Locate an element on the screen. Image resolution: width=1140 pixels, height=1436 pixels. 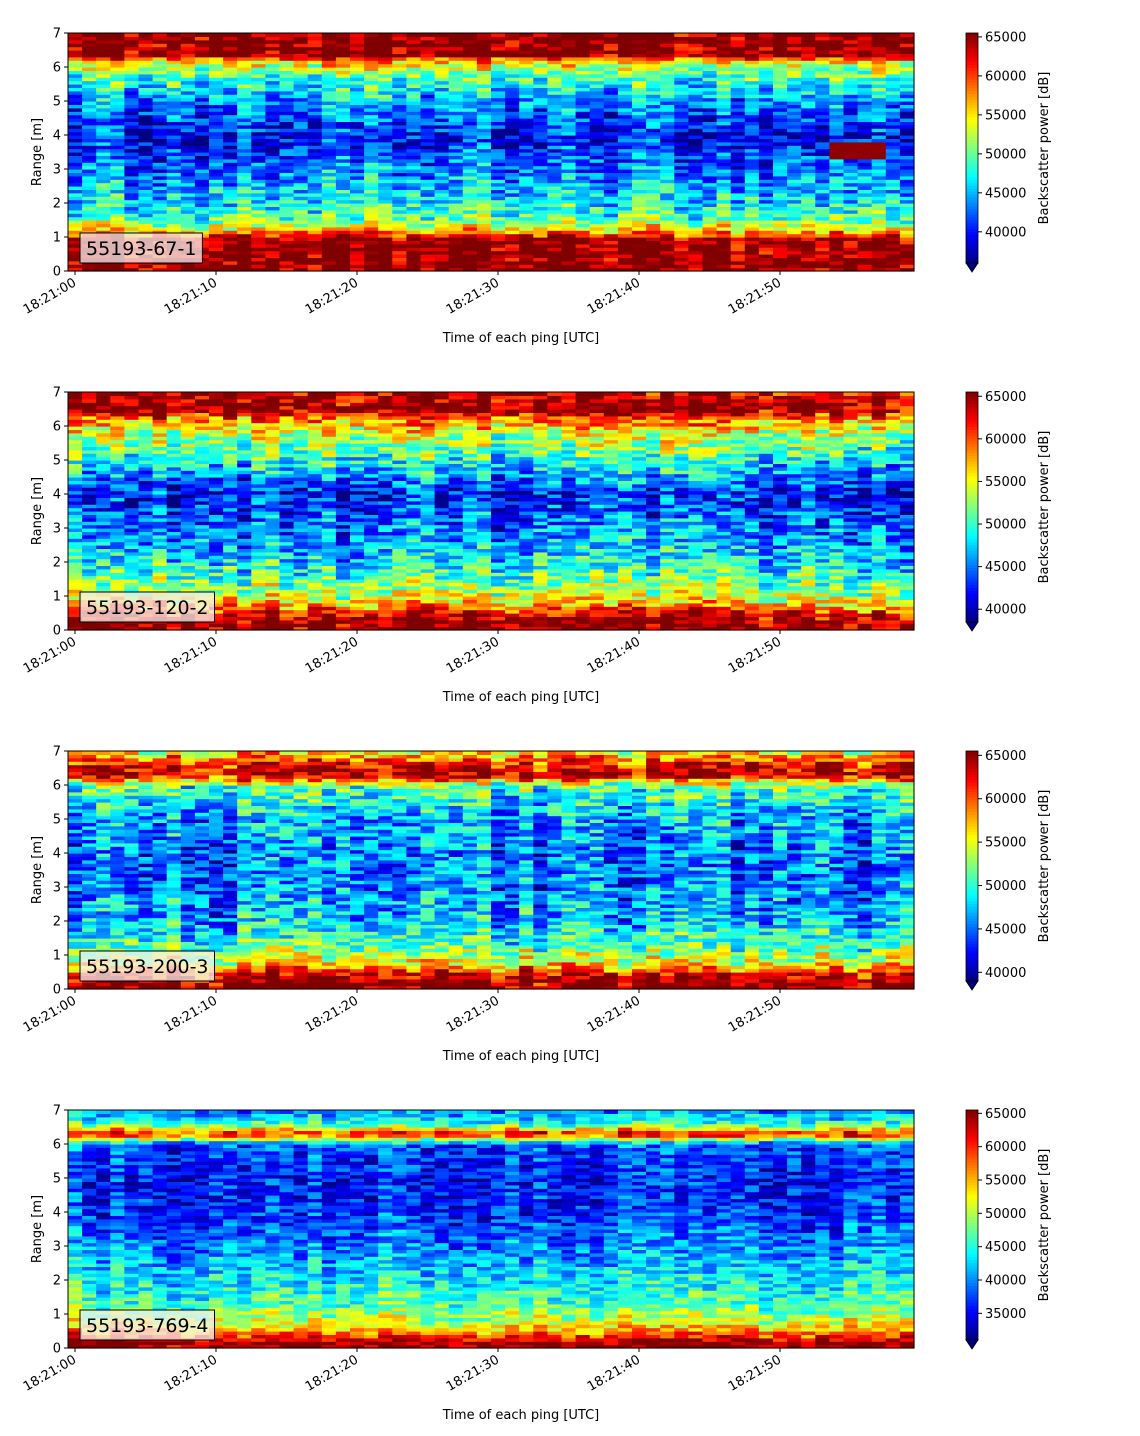
station-label: 55193-769-4 is located at coordinates (147, 1325).